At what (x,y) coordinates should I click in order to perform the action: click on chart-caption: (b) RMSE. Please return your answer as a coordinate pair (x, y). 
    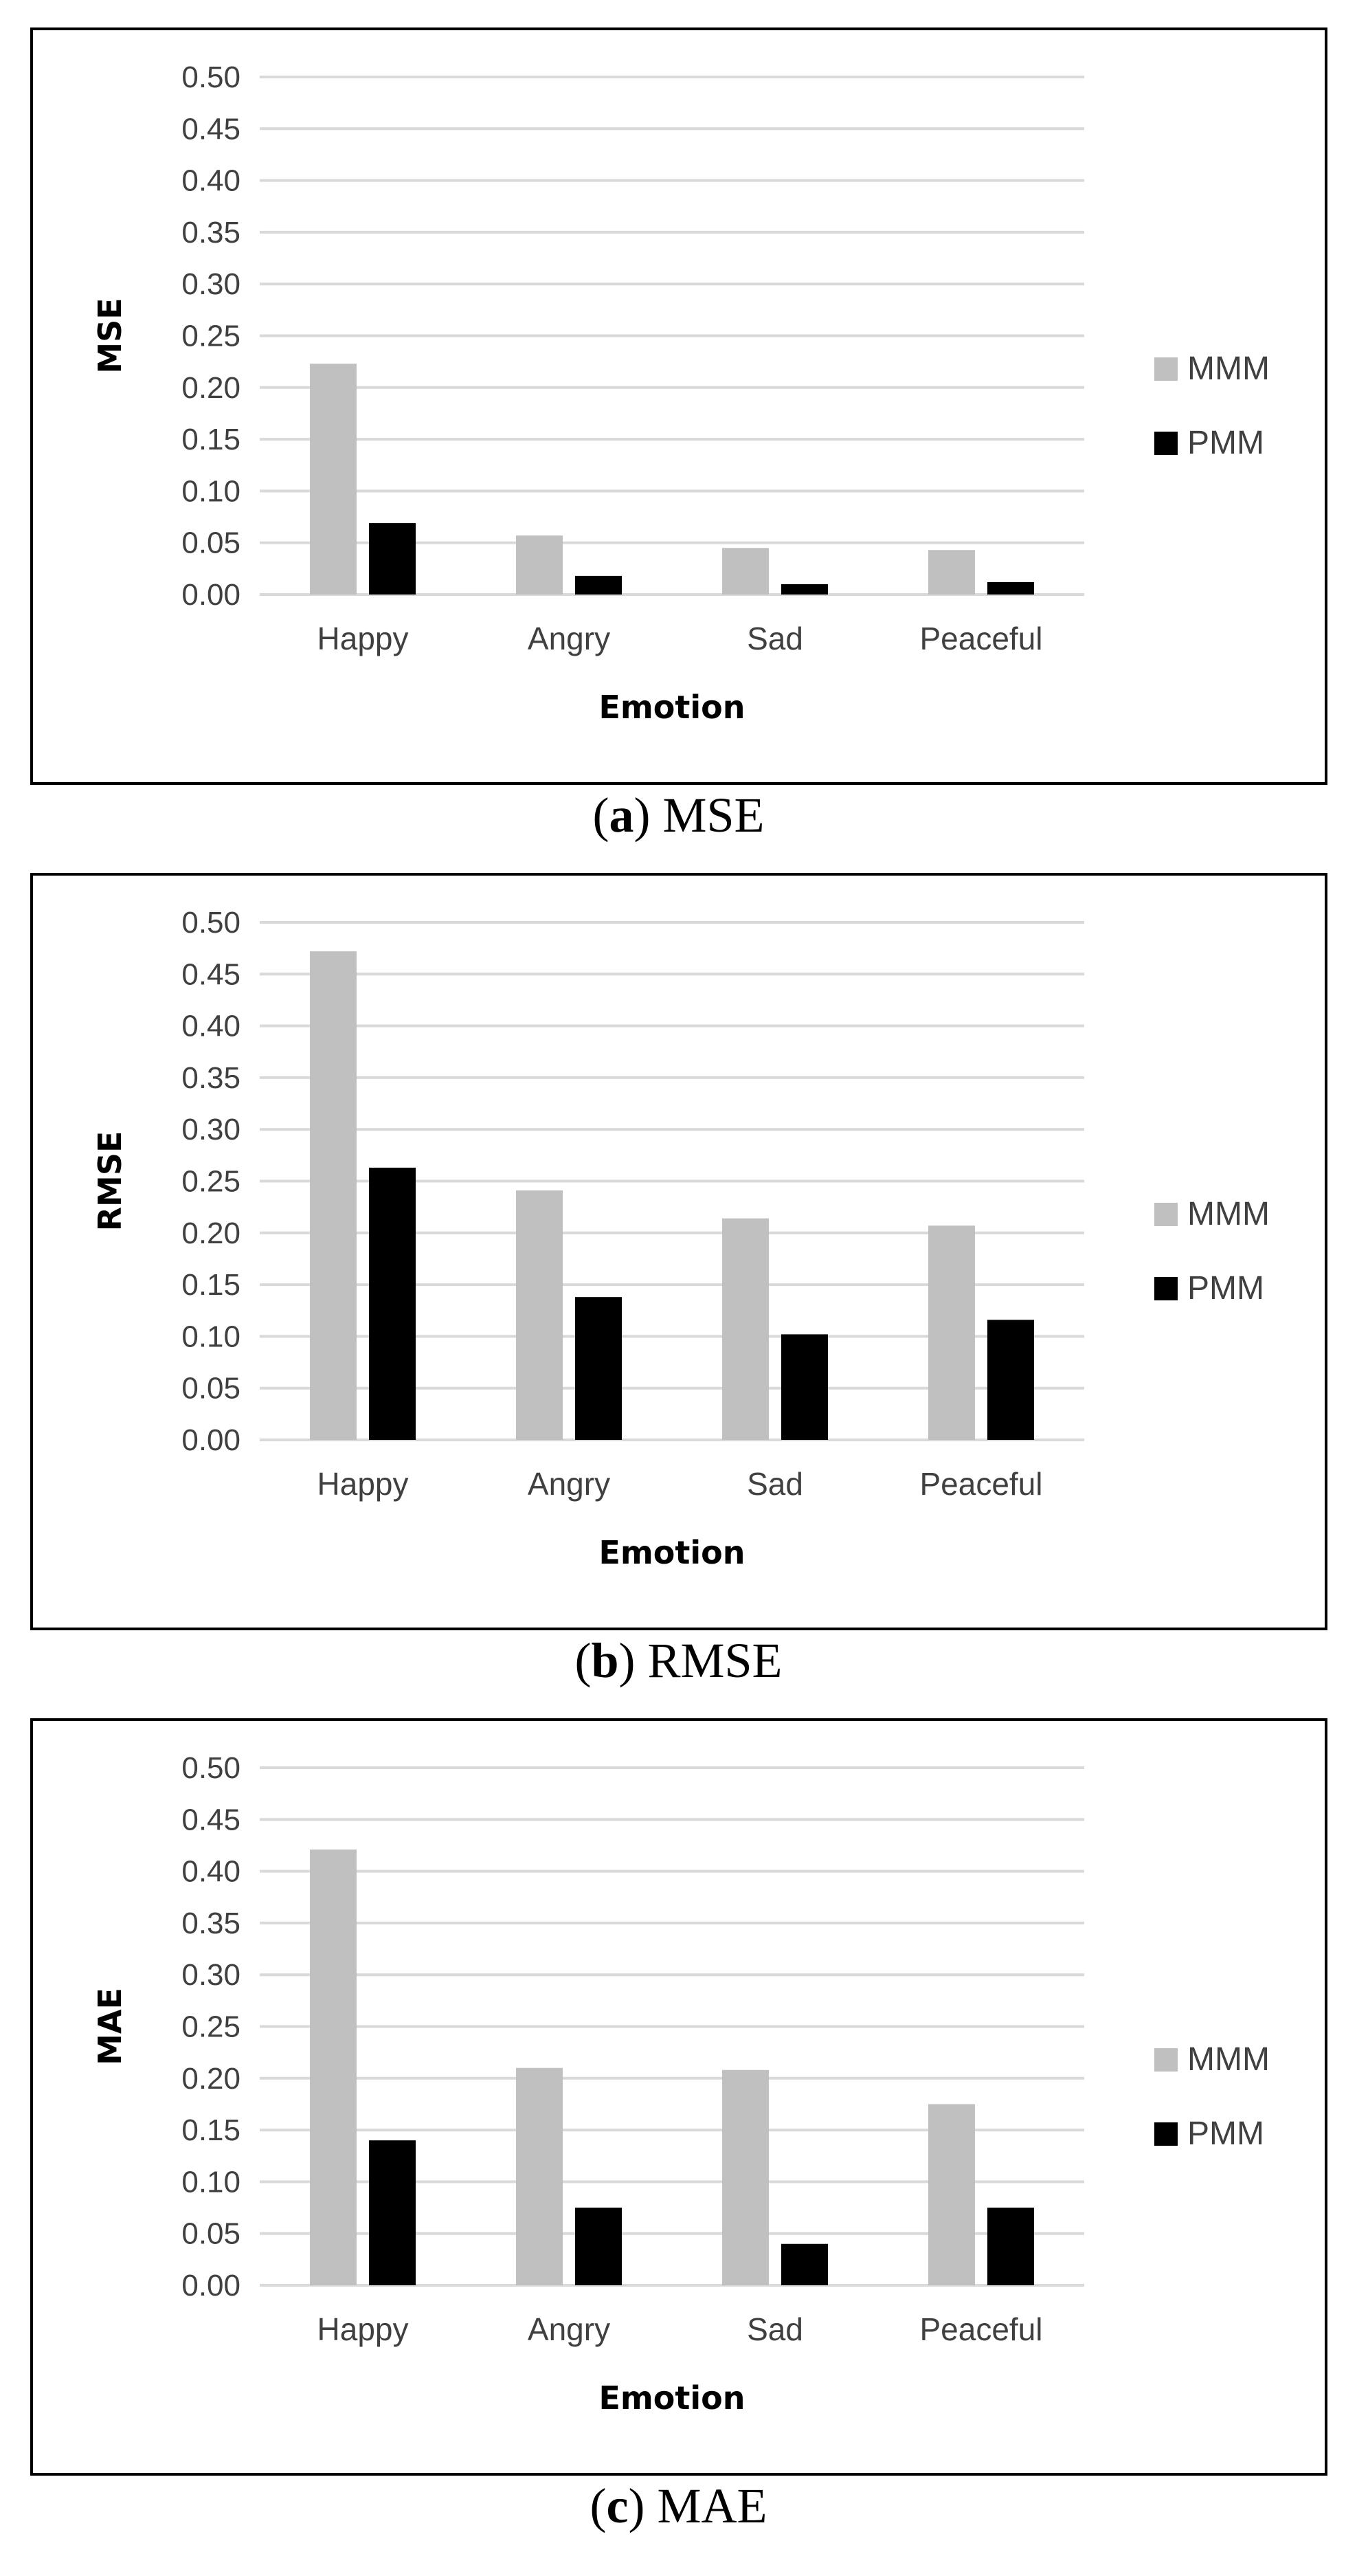
    Looking at the image, I should click on (678, 1660).